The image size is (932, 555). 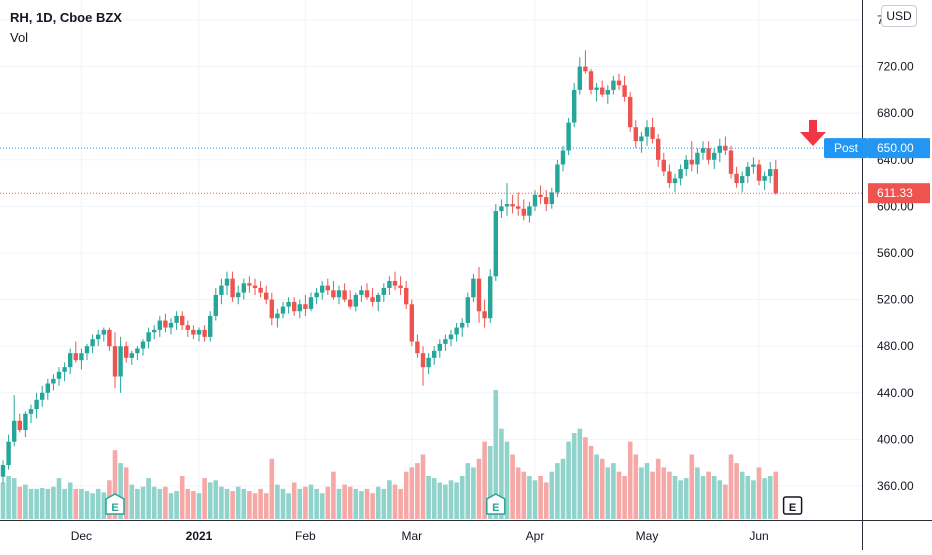 I want to click on earnings-marker, so click(x=115, y=504).